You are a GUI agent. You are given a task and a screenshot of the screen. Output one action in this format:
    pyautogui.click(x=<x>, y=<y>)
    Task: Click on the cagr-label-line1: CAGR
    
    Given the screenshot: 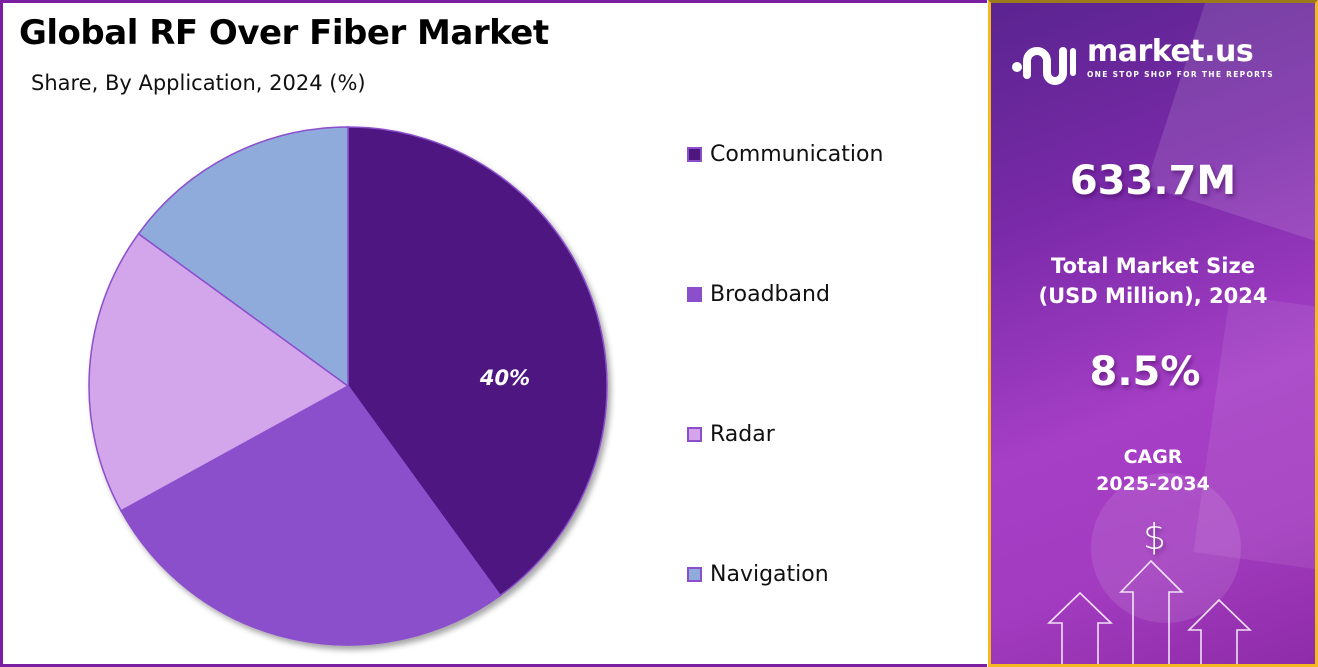 What is the action you would take?
    pyautogui.click(x=1153, y=457)
    